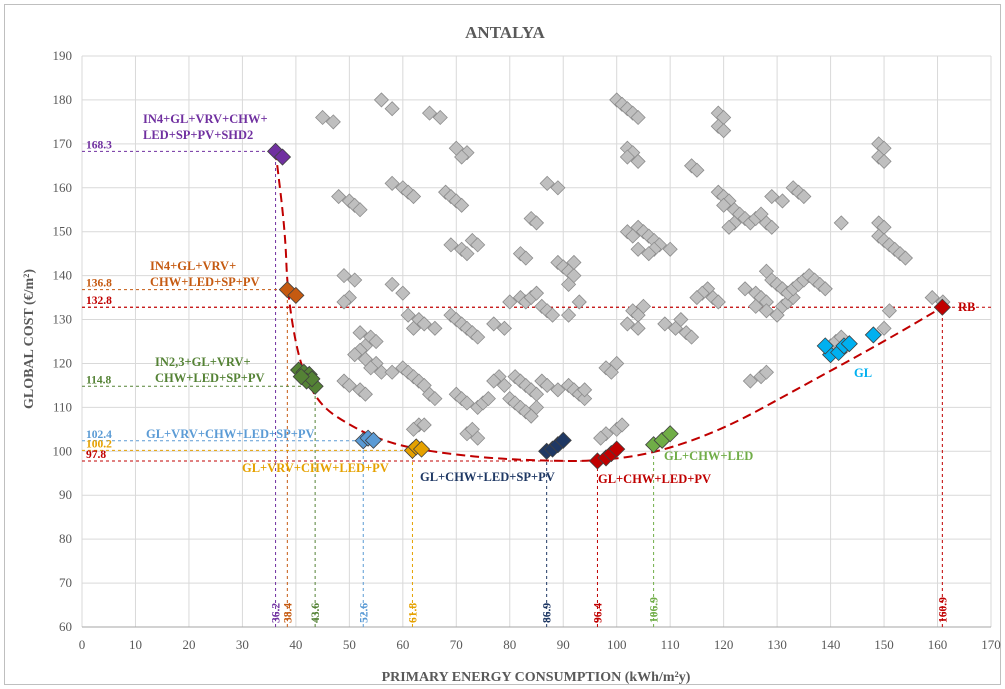  Describe the element at coordinates (99, 435) in the screenshot. I see `y-value-label: 102.4` at that location.